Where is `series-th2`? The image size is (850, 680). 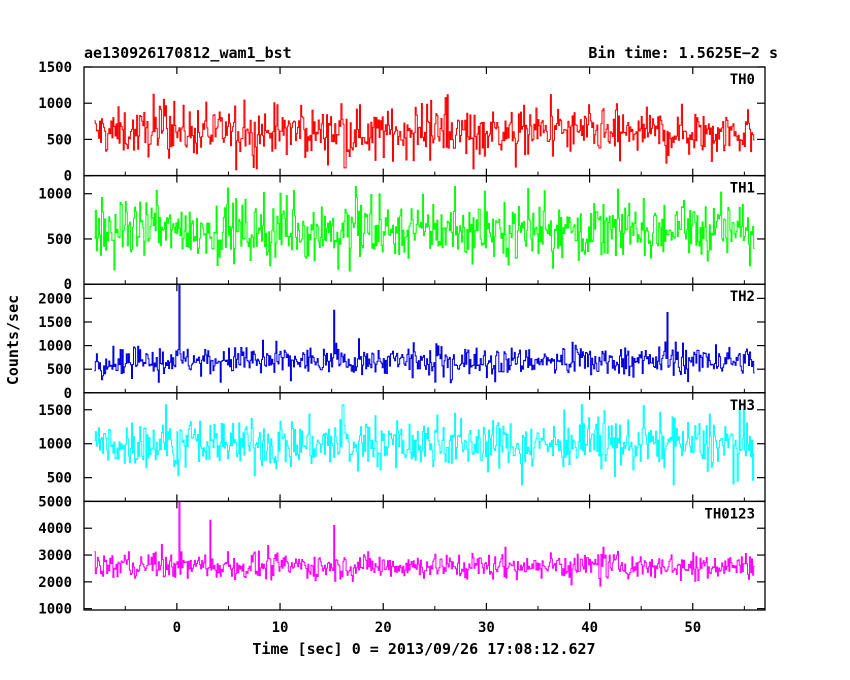
series-th2 is located at coordinates (424, 333).